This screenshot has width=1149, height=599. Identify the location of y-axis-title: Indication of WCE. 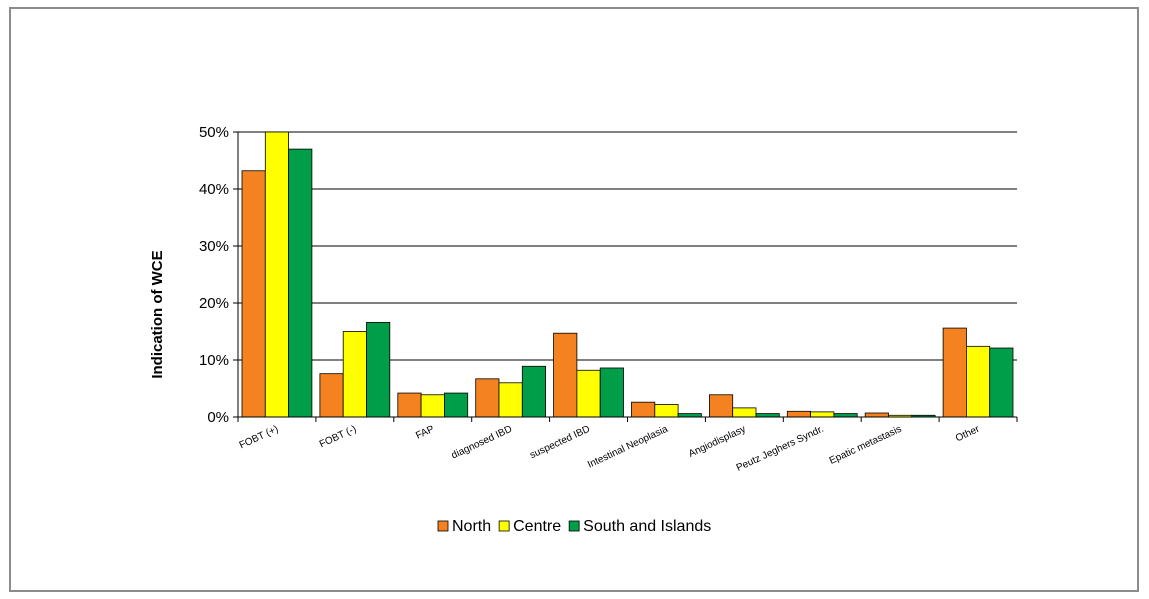
(157, 314).